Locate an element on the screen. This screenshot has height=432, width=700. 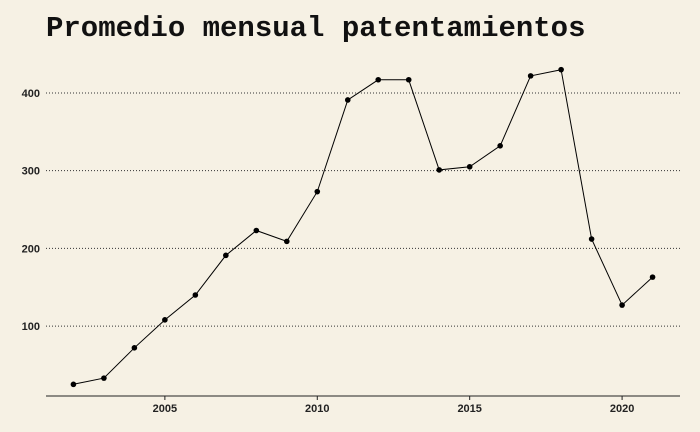
data-point-2013 is located at coordinates (408, 79).